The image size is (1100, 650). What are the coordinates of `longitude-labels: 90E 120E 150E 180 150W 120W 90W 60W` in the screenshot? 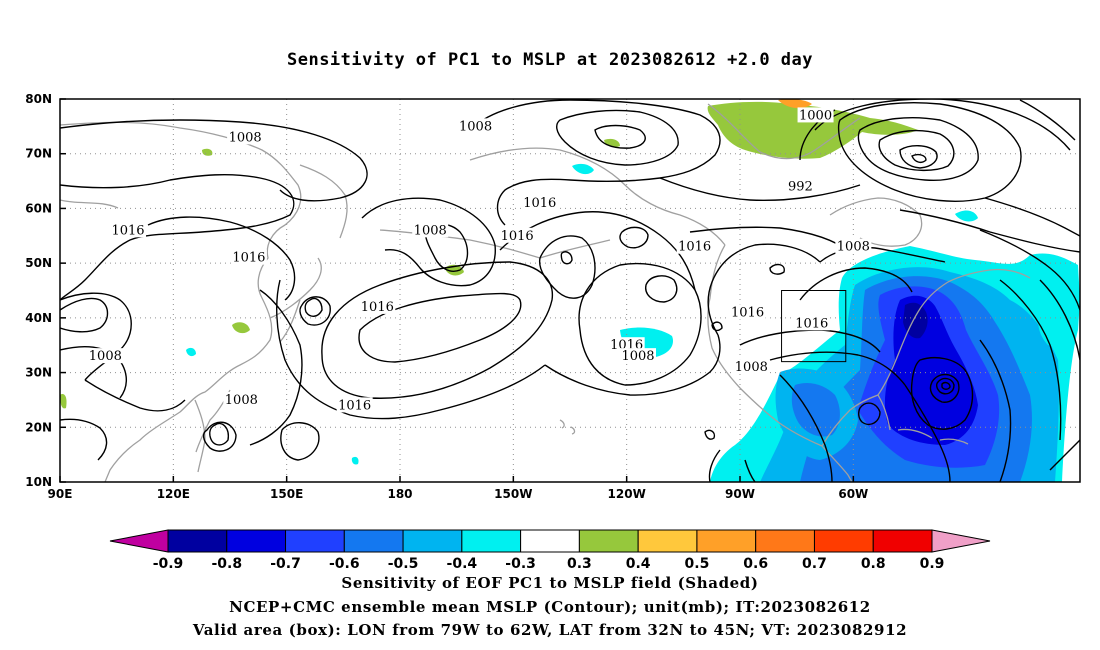 It's located at (458, 488).